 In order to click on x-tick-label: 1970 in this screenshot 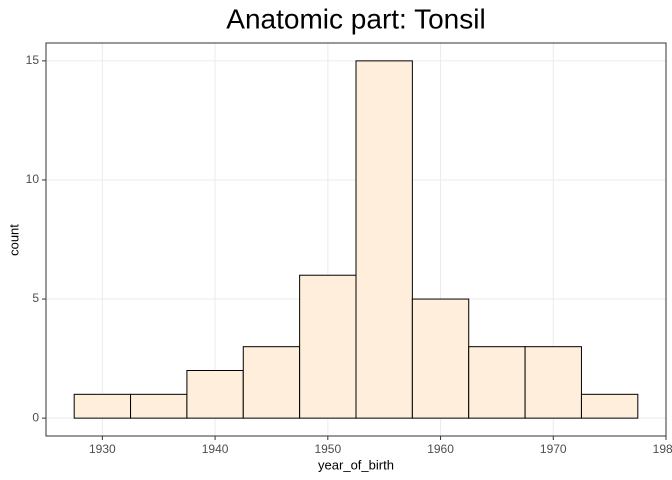, I will do `click(553, 449)`.